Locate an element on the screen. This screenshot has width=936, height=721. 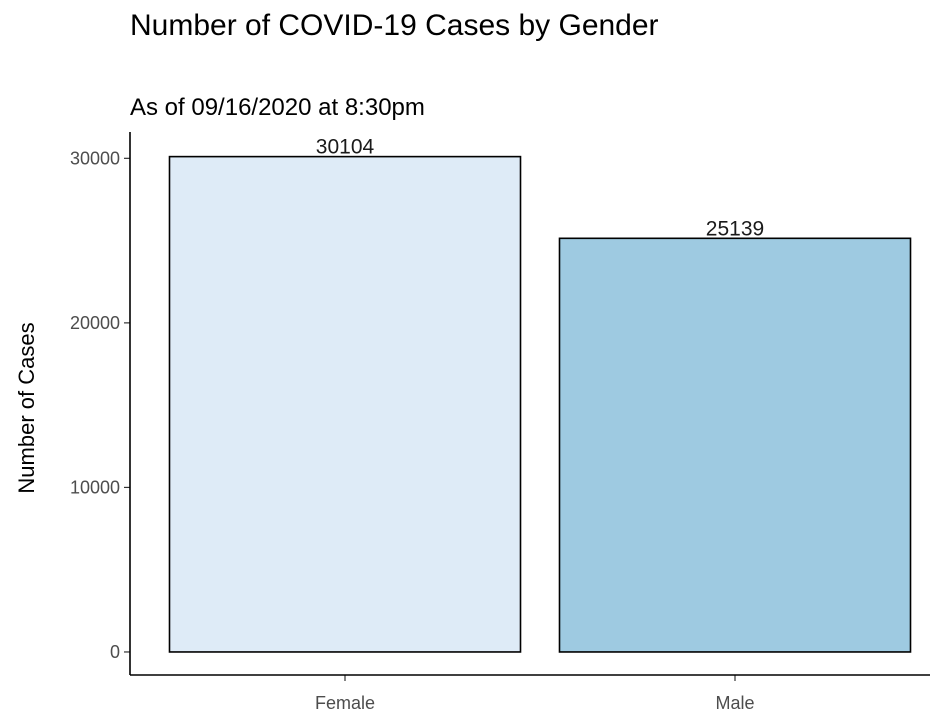
data-labels-layer: 30104 25139 is located at coordinates (540, 188).